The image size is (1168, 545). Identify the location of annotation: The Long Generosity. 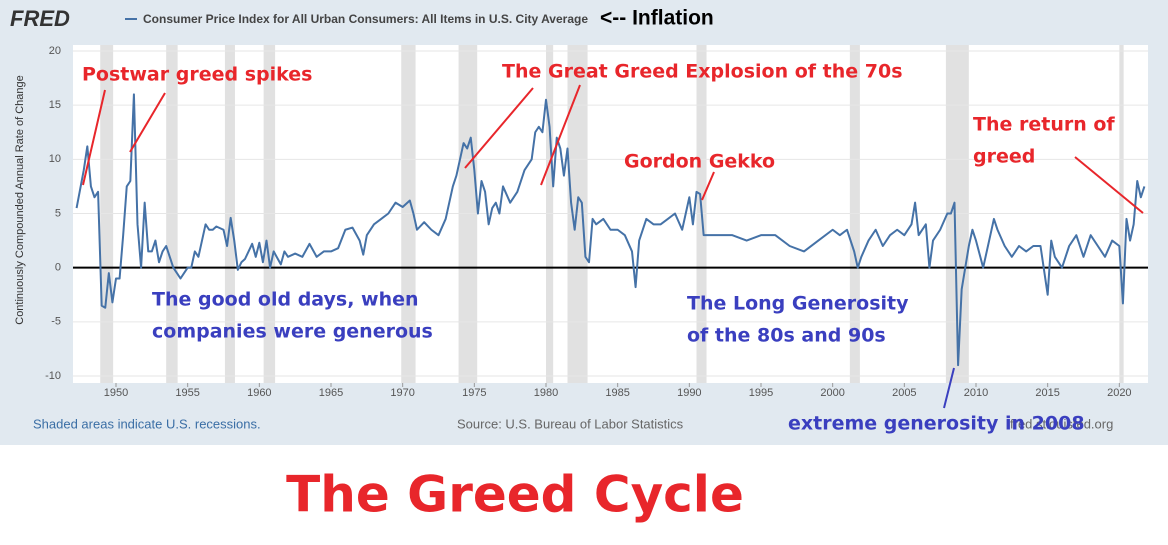
(798, 304).